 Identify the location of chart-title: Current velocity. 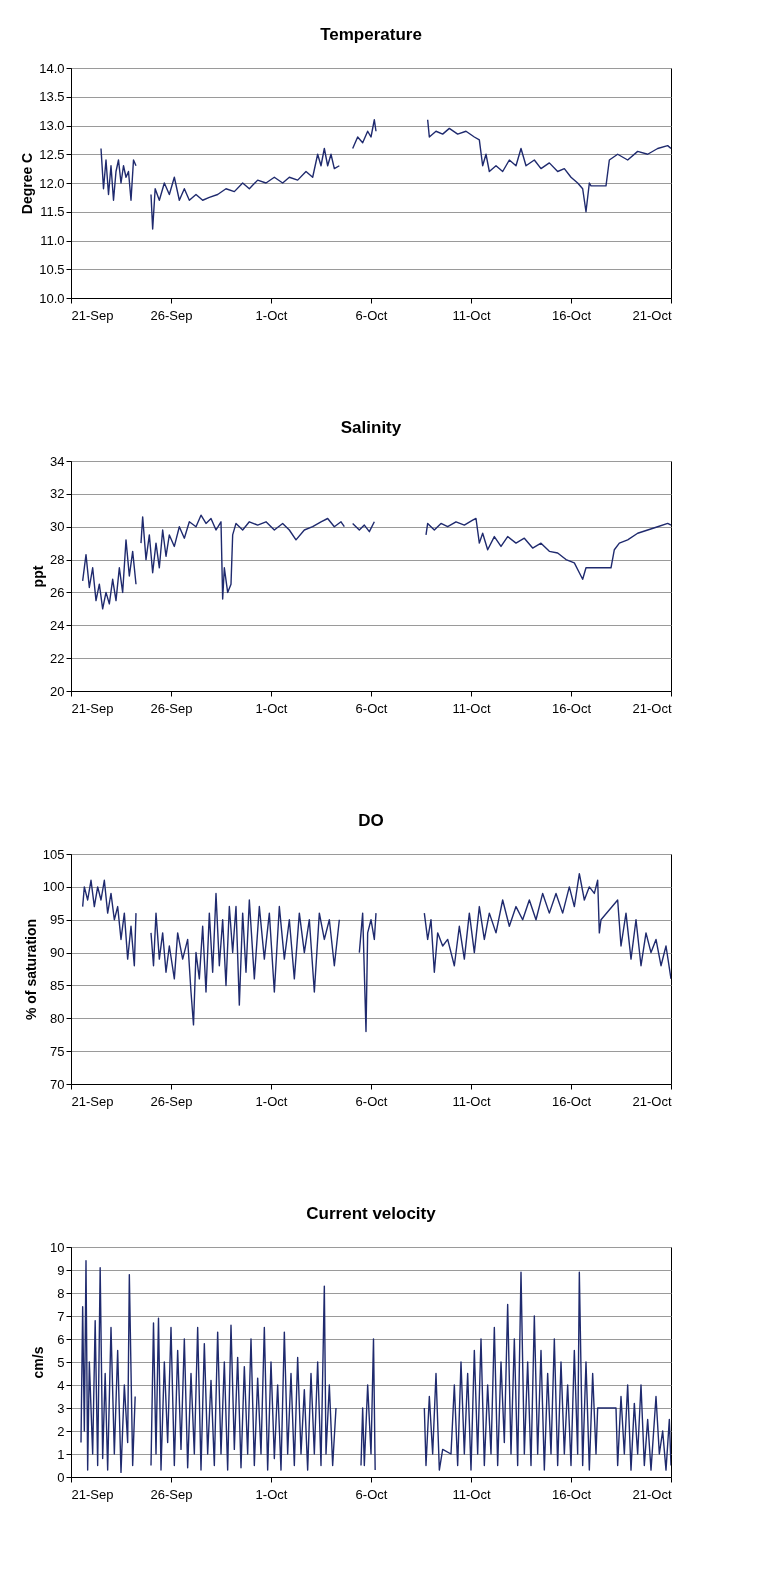
(371, 1213).